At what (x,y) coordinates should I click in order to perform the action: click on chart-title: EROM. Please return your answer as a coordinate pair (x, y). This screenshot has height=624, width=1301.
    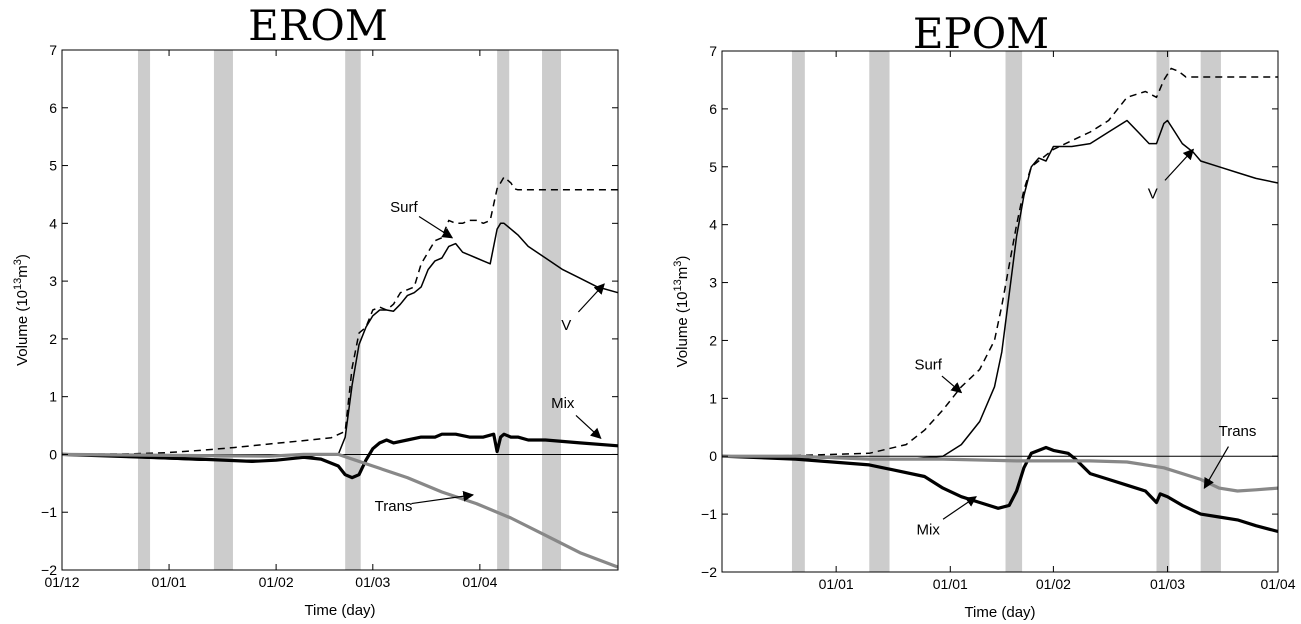
    Looking at the image, I should click on (318, 25).